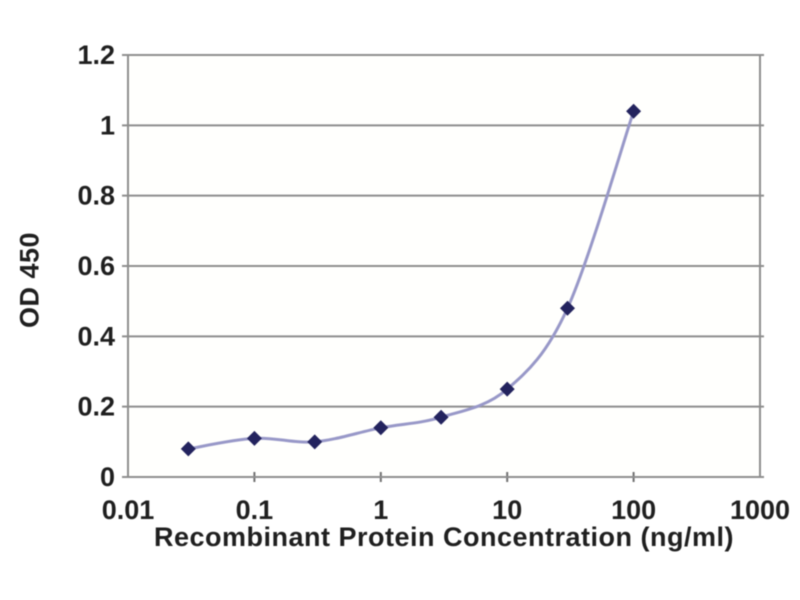 Image resolution: width=800 pixels, height=600 pixels. Describe the element at coordinates (507, 510) in the screenshot. I see `x-tick-label: 10` at that location.